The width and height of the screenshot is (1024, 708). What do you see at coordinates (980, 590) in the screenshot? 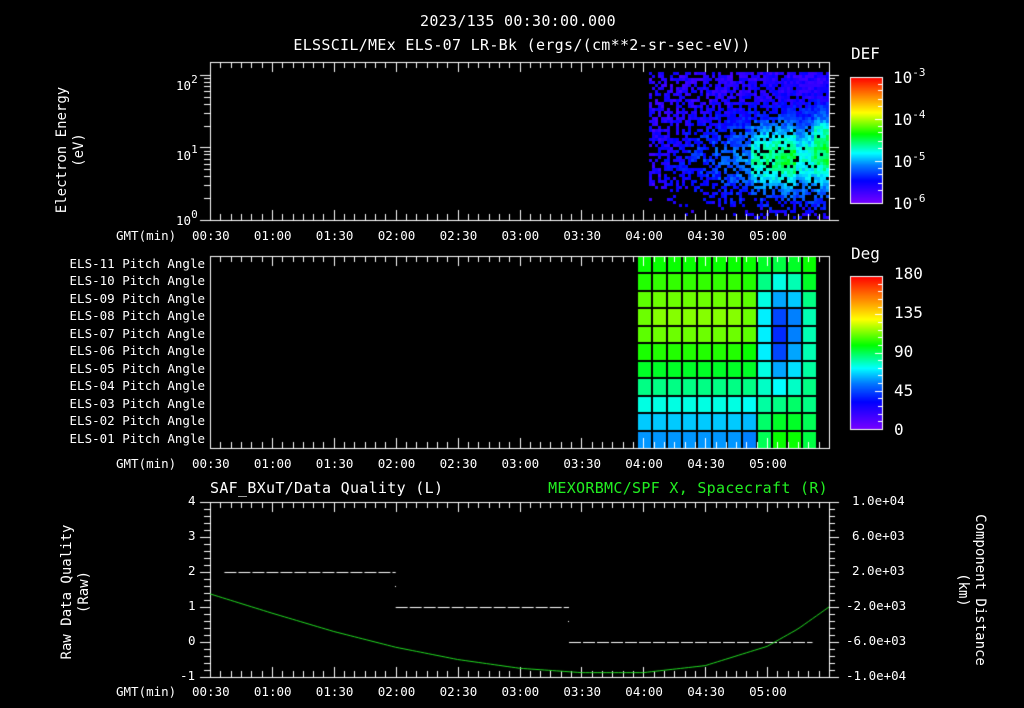
I see `distance-ylabel-line1: Component Distance` at bounding box center [980, 590].